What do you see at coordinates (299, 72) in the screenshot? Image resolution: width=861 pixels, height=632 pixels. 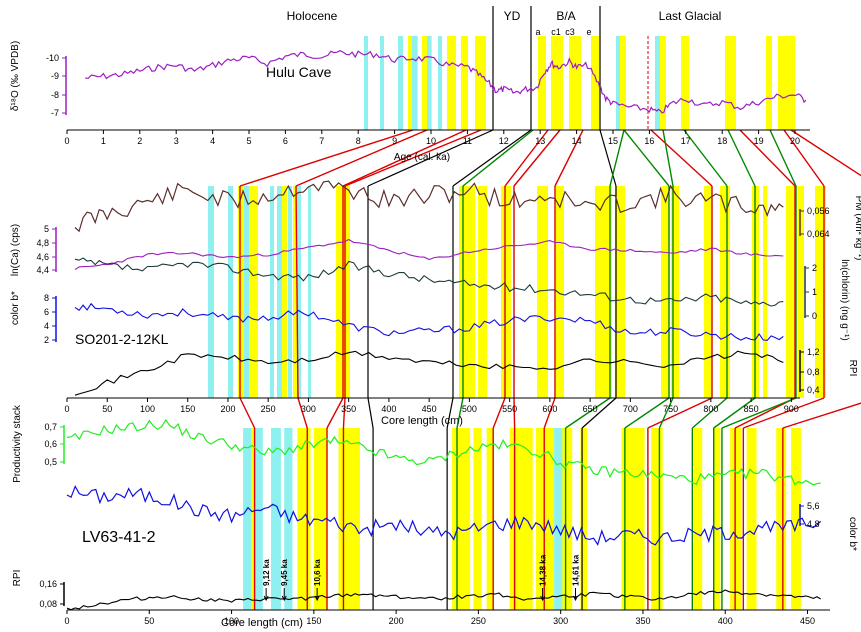 I see `hulu-series-label: Hulu Cave` at bounding box center [299, 72].